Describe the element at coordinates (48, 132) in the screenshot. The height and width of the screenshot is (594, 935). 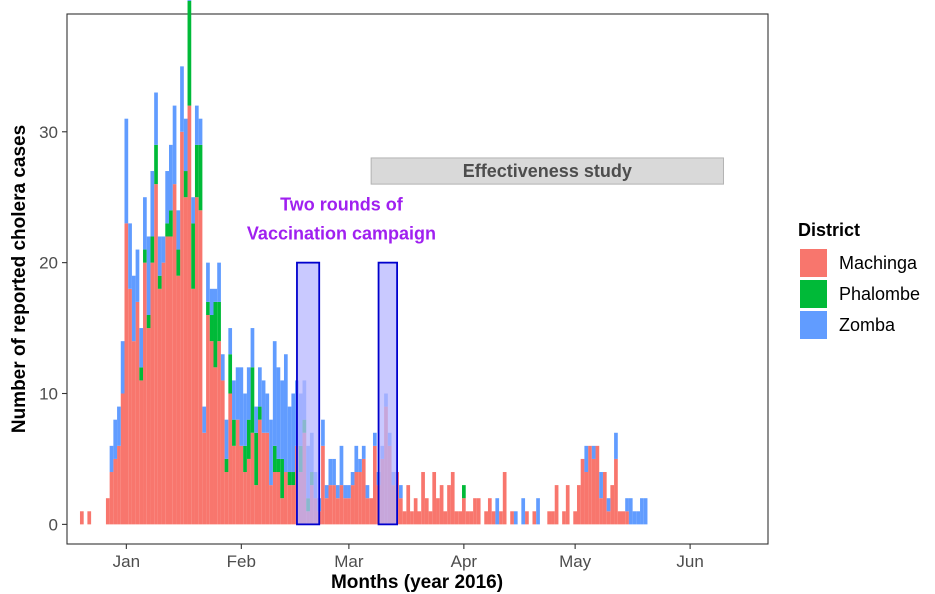
I see `y-tick-label: 30` at that location.